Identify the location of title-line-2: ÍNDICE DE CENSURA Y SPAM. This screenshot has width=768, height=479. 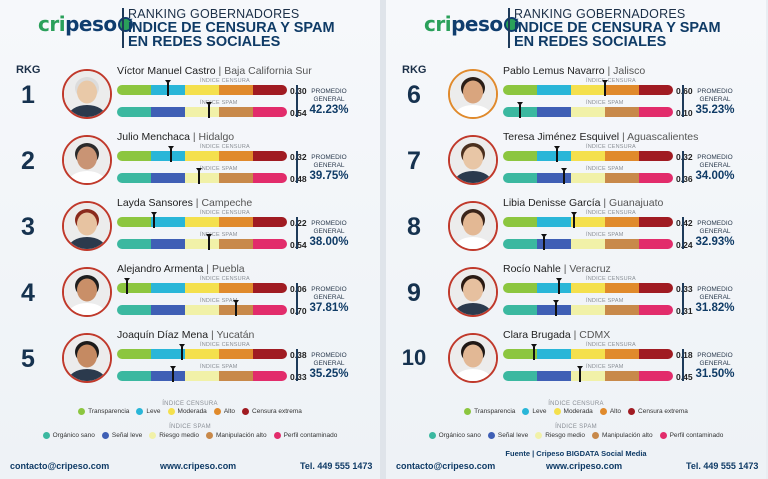
(231, 28).